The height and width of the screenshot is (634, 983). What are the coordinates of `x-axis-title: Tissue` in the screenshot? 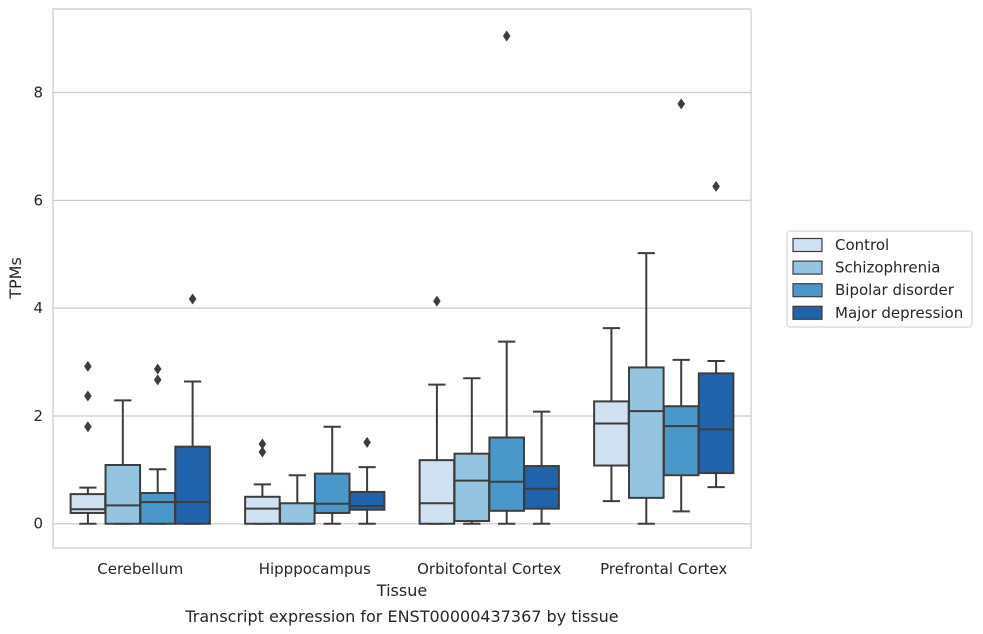 It's located at (401, 590).